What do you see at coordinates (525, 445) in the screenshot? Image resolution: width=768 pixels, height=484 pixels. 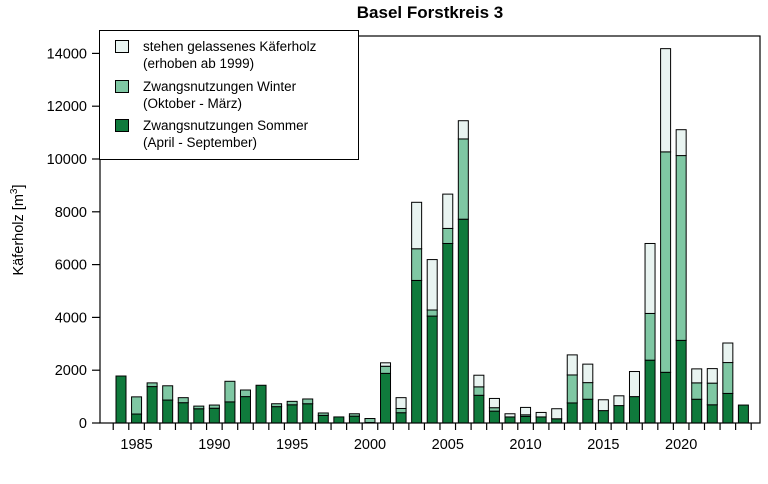 I see `x-tick-label: 2010` at bounding box center [525, 445].